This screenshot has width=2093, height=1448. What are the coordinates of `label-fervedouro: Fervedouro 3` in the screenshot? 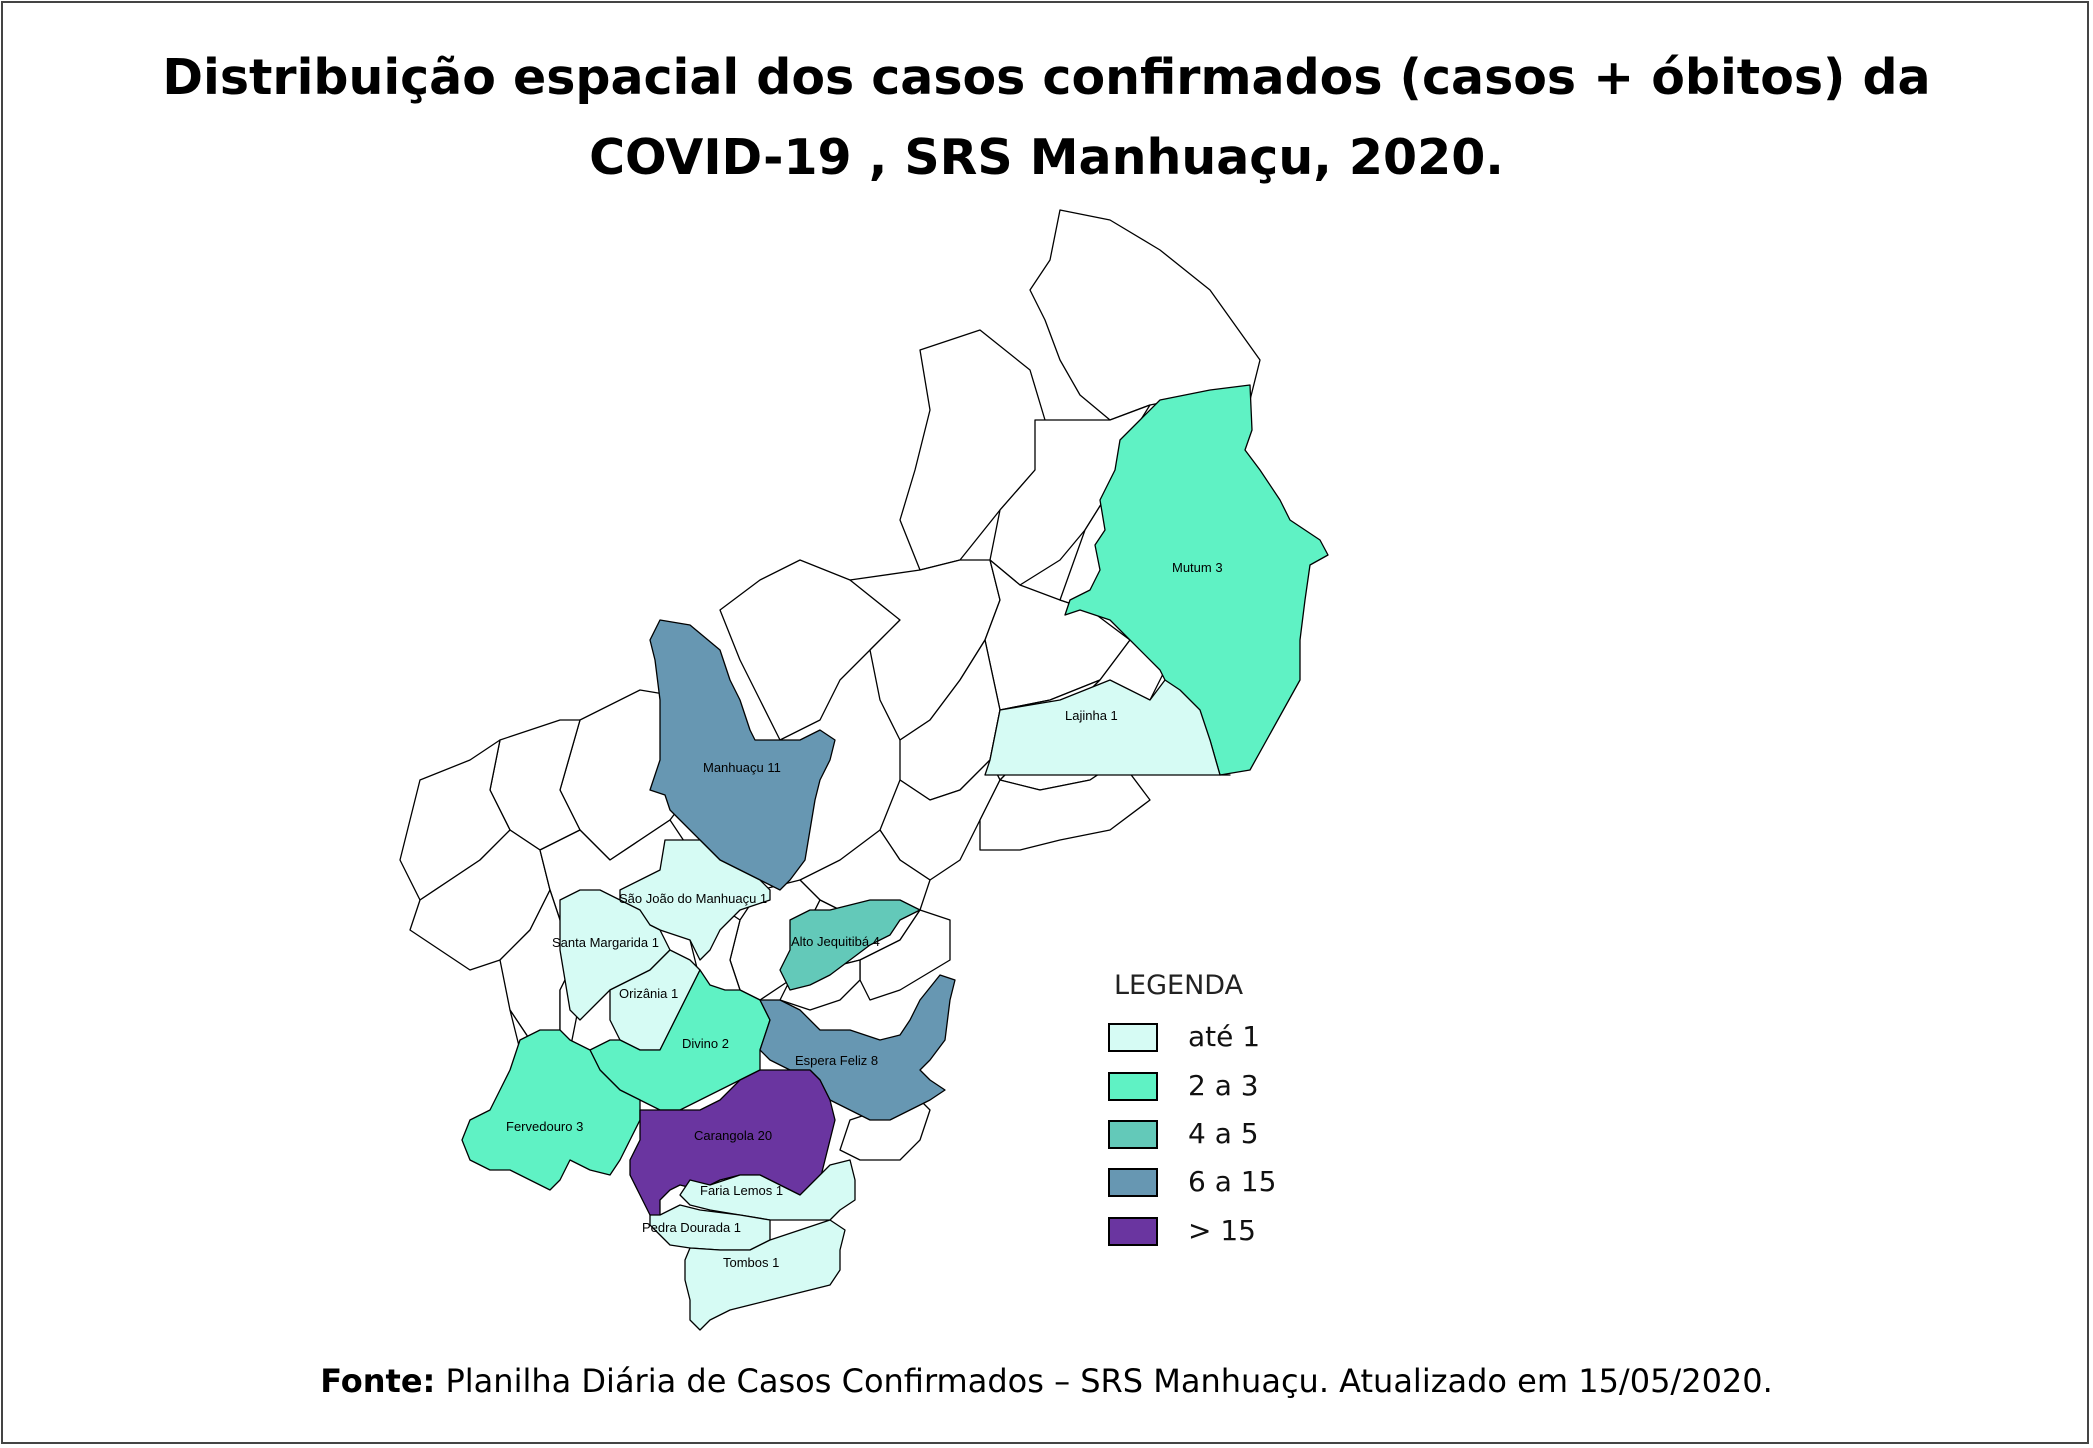 It's located at (544, 1126).